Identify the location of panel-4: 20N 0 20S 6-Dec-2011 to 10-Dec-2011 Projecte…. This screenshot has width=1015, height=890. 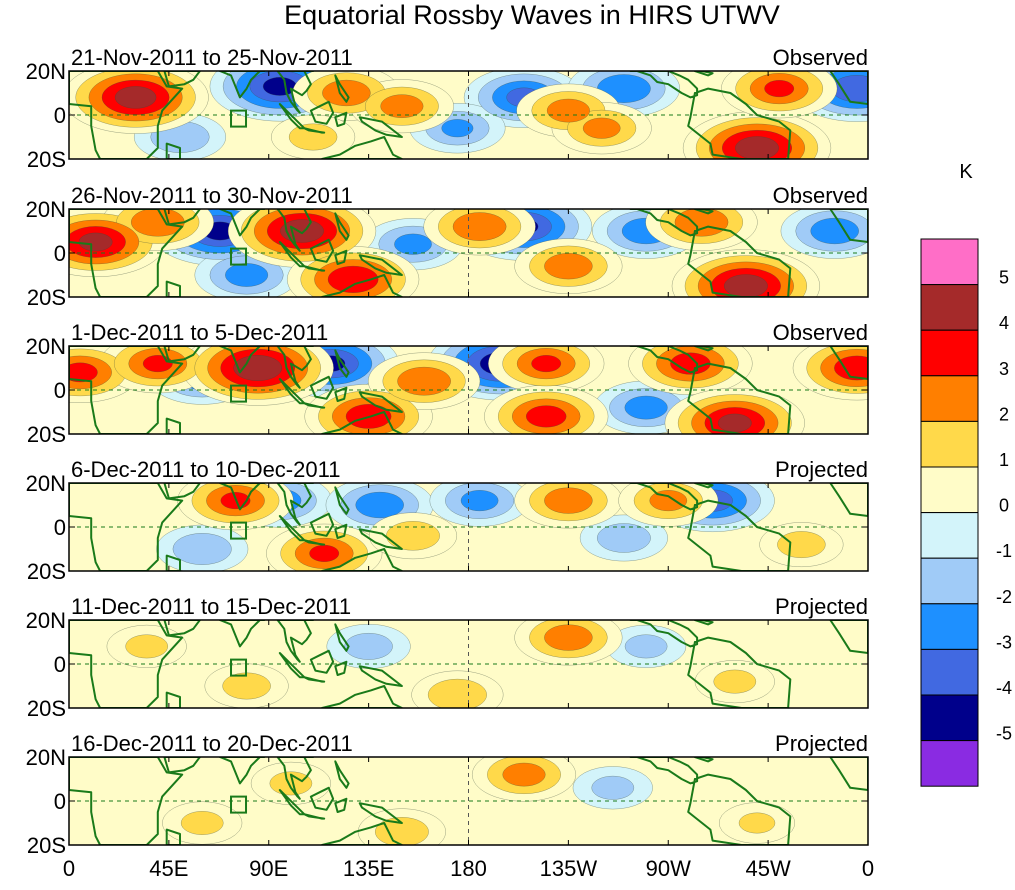
(447, 520).